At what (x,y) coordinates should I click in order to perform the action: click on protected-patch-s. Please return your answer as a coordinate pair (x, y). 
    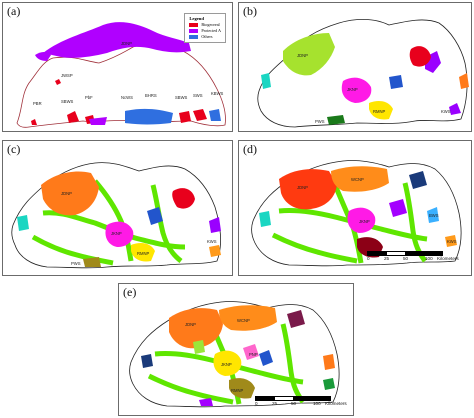
    Looking at the image, I should click on (98, 121).